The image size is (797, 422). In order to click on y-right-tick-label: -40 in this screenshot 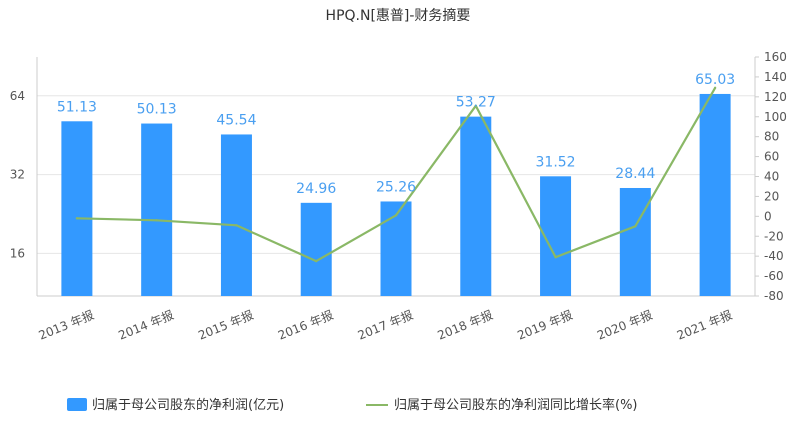, I will do `click(774, 256)`.